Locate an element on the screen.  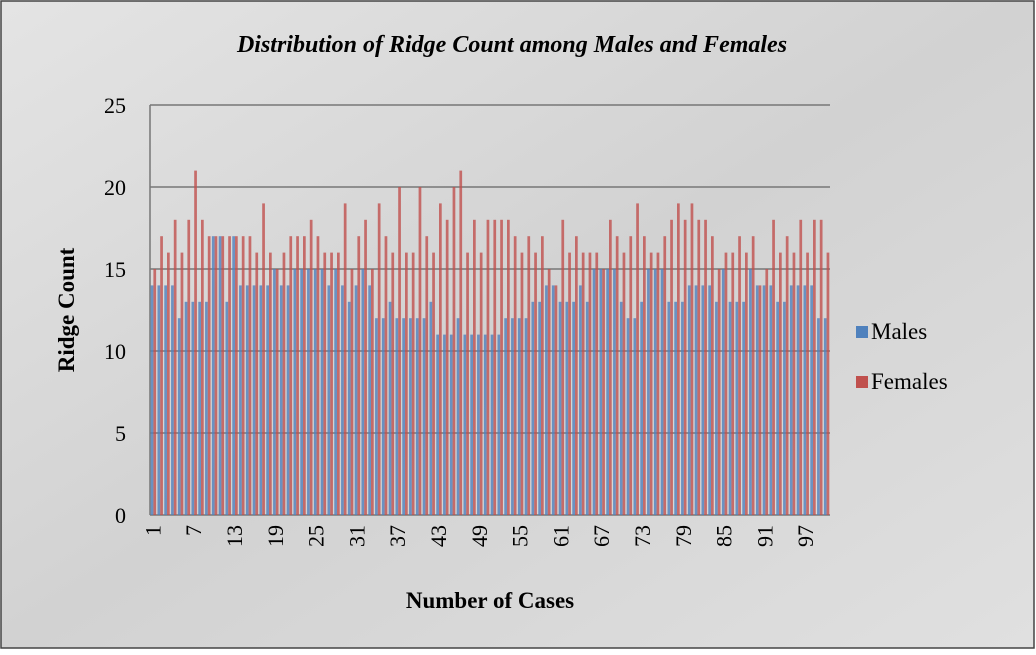
x-tick-label: 19 is located at coordinates (275, 536).